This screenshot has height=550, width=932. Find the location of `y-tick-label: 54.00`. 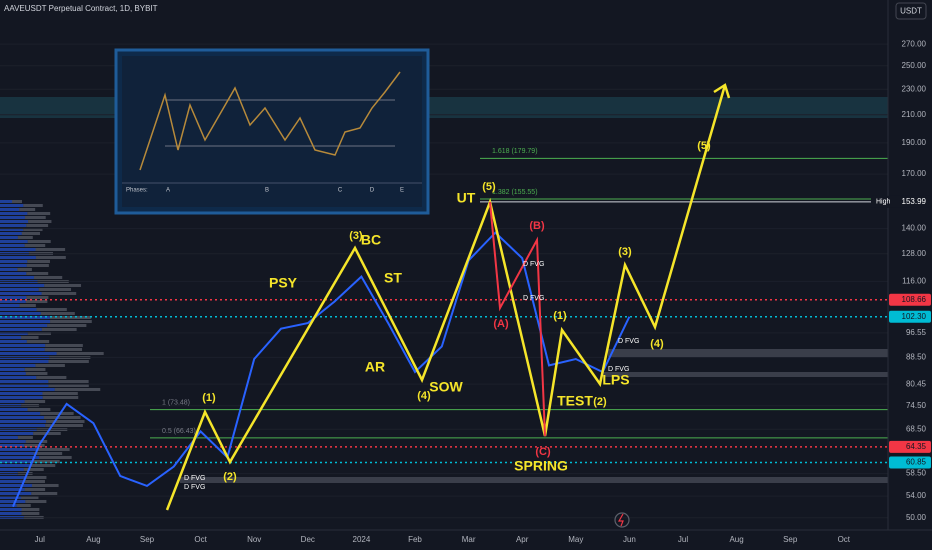

y-tick-label: 54.00 is located at coordinates (916, 495).